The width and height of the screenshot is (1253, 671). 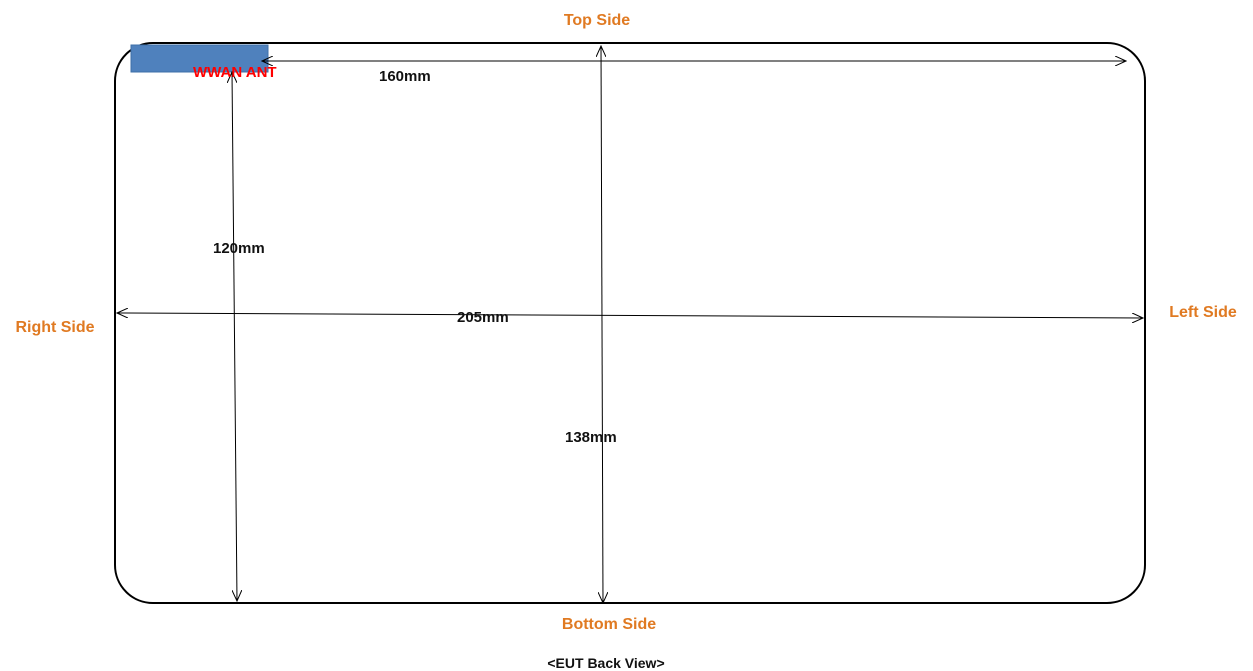 I want to click on dimension-line-205mm, so click(x=630, y=315).